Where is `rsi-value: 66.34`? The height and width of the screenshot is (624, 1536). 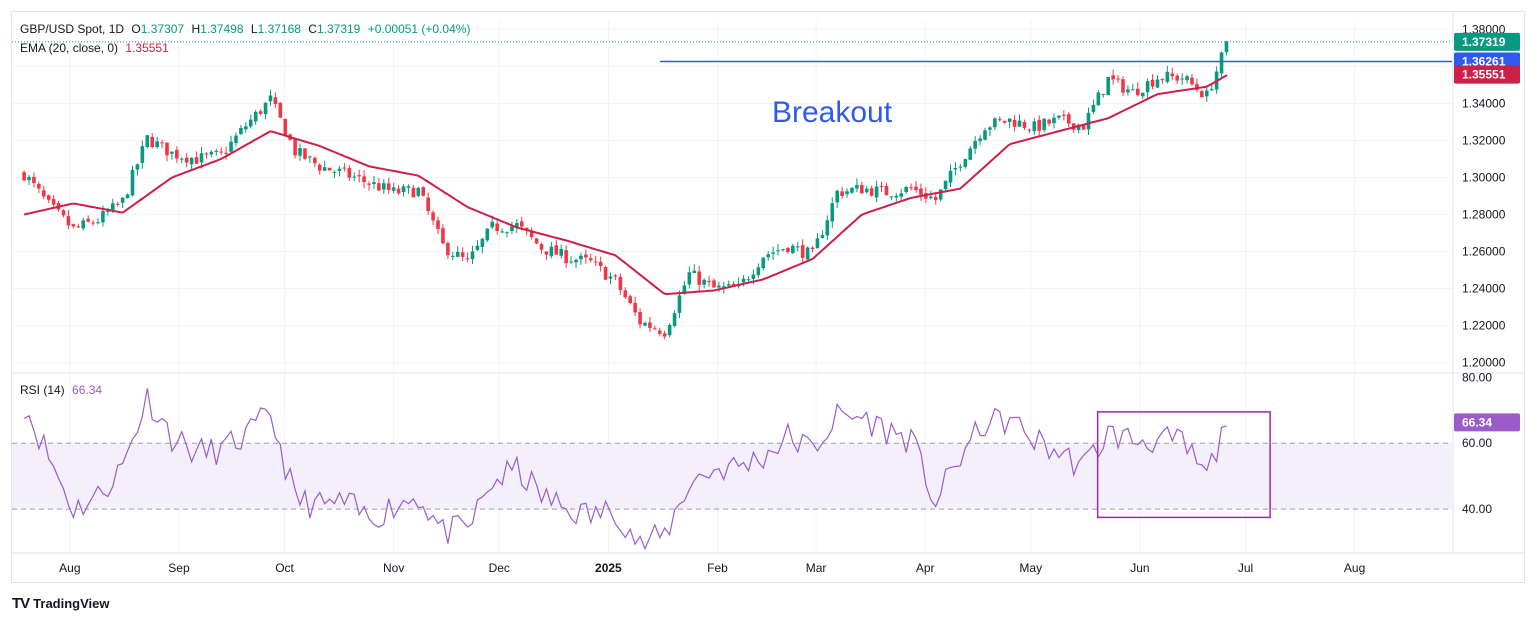
rsi-value: 66.34 is located at coordinates (87, 390).